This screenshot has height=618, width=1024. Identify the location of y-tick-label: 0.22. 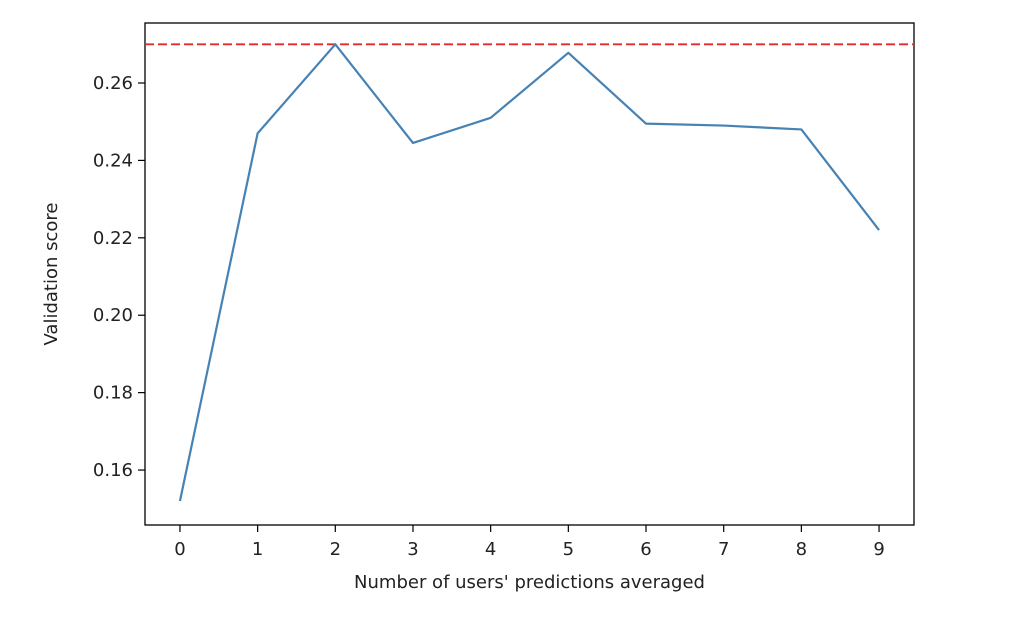
(113, 238).